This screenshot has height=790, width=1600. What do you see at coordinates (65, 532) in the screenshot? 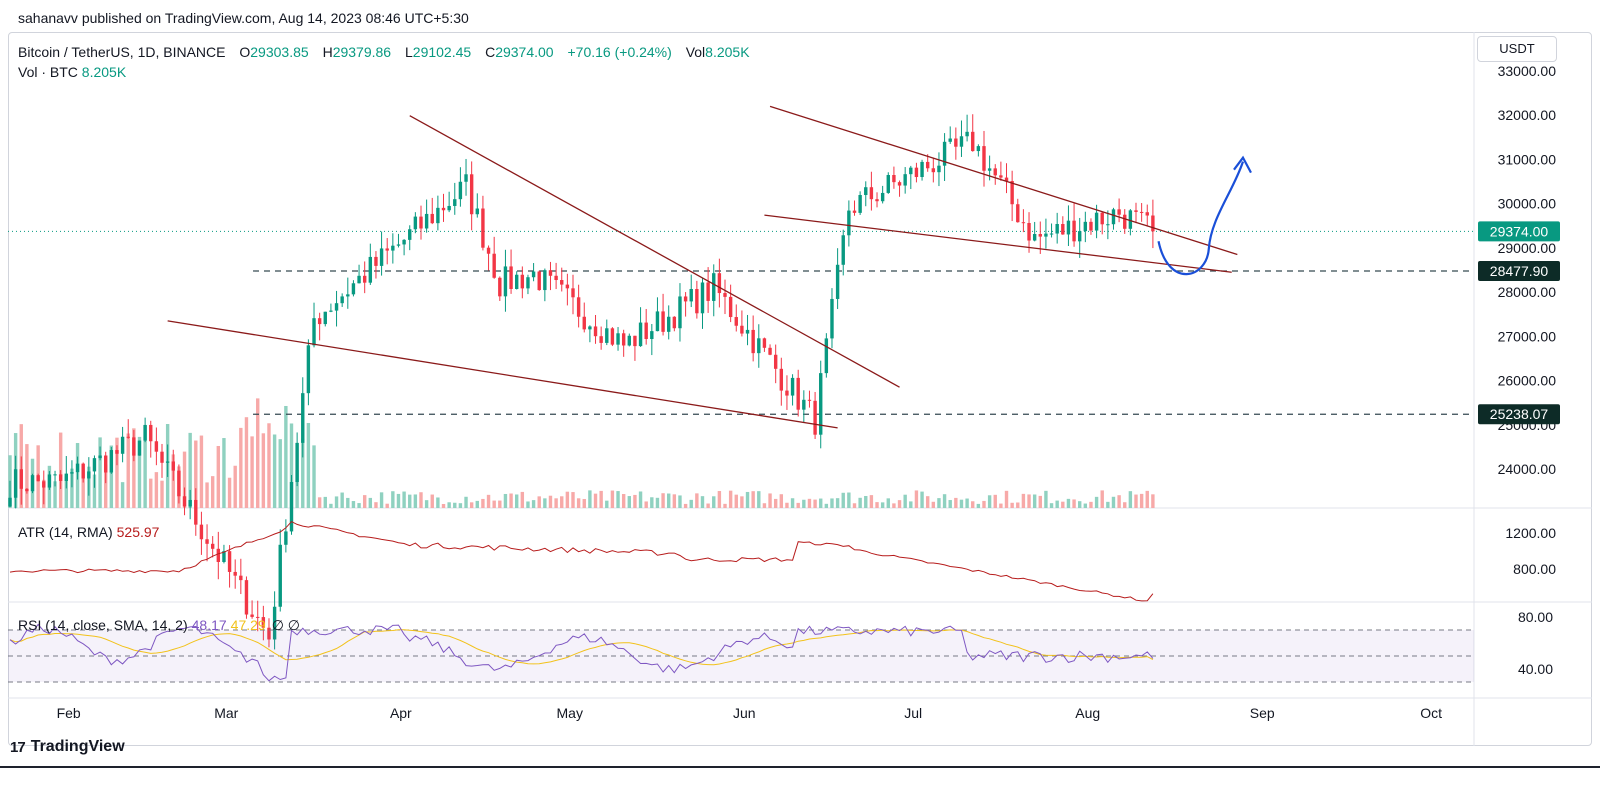
I see `atr-legend-label: ATR (14, RMA)` at bounding box center [65, 532].